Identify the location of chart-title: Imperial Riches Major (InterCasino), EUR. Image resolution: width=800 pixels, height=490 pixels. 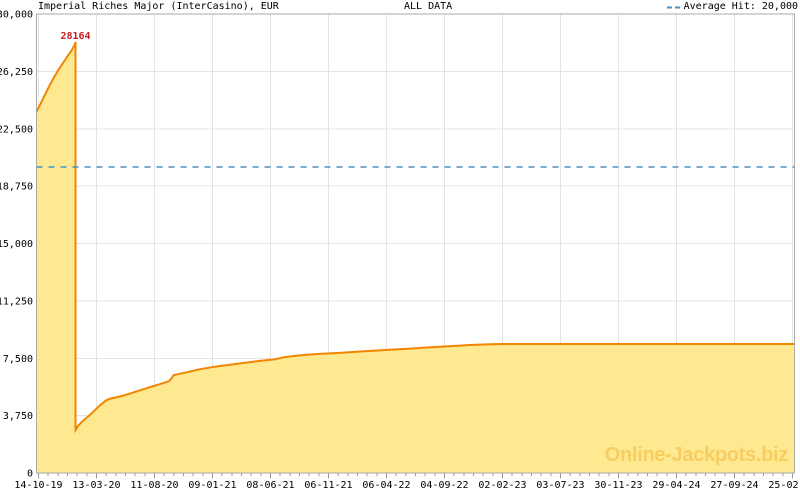
(158, 6).